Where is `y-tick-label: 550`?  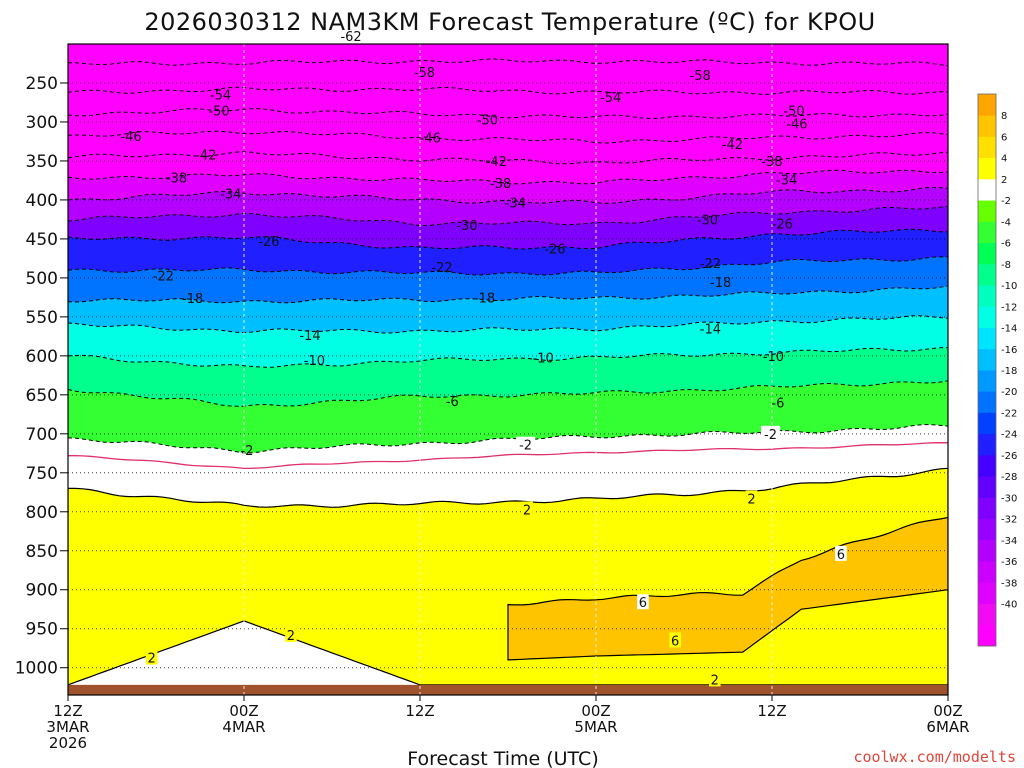 y-tick-label: 550 is located at coordinates (42, 318).